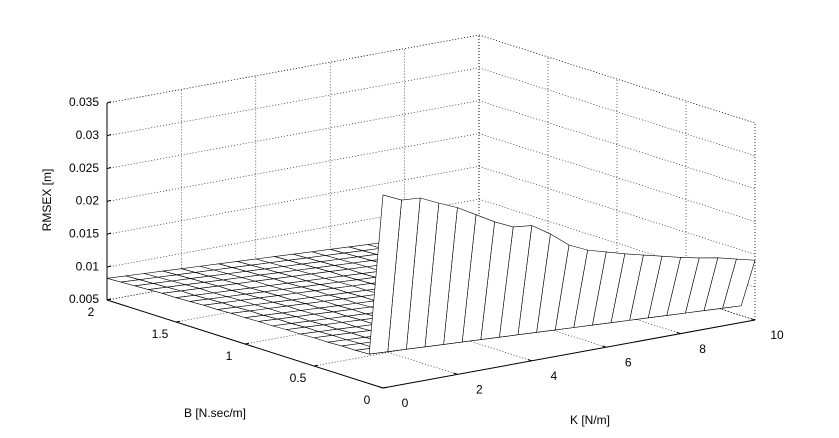 The height and width of the screenshot is (438, 839). What do you see at coordinates (88, 266) in the screenshot?
I see `z-tick-label: 0.01` at bounding box center [88, 266].